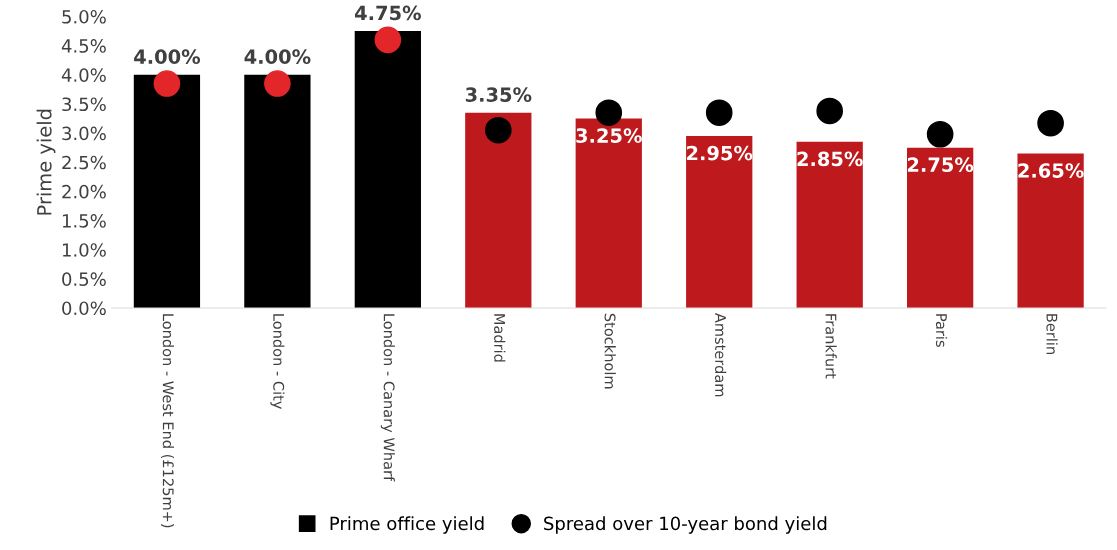 The image size is (1117, 550). What do you see at coordinates (610, 351) in the screenshot?
I see `x-tick-label: Stockholm` at bounding box center [610, 351].